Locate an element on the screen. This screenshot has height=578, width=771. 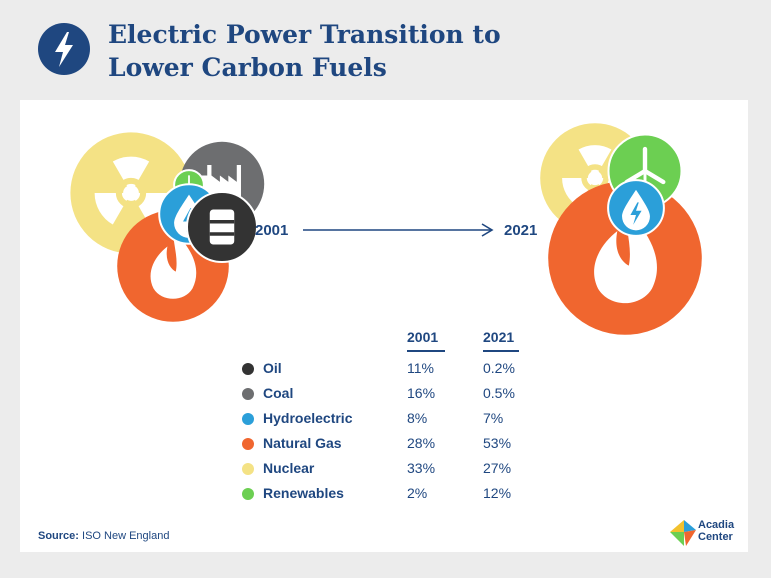
source-text: ISO New England is located at coordinates (126, 536).